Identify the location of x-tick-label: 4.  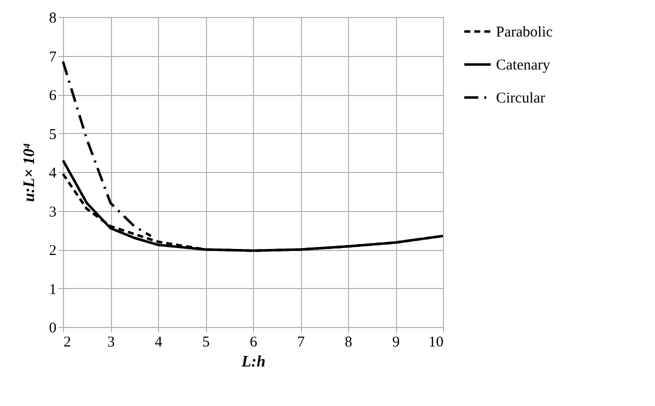
(158, 342).